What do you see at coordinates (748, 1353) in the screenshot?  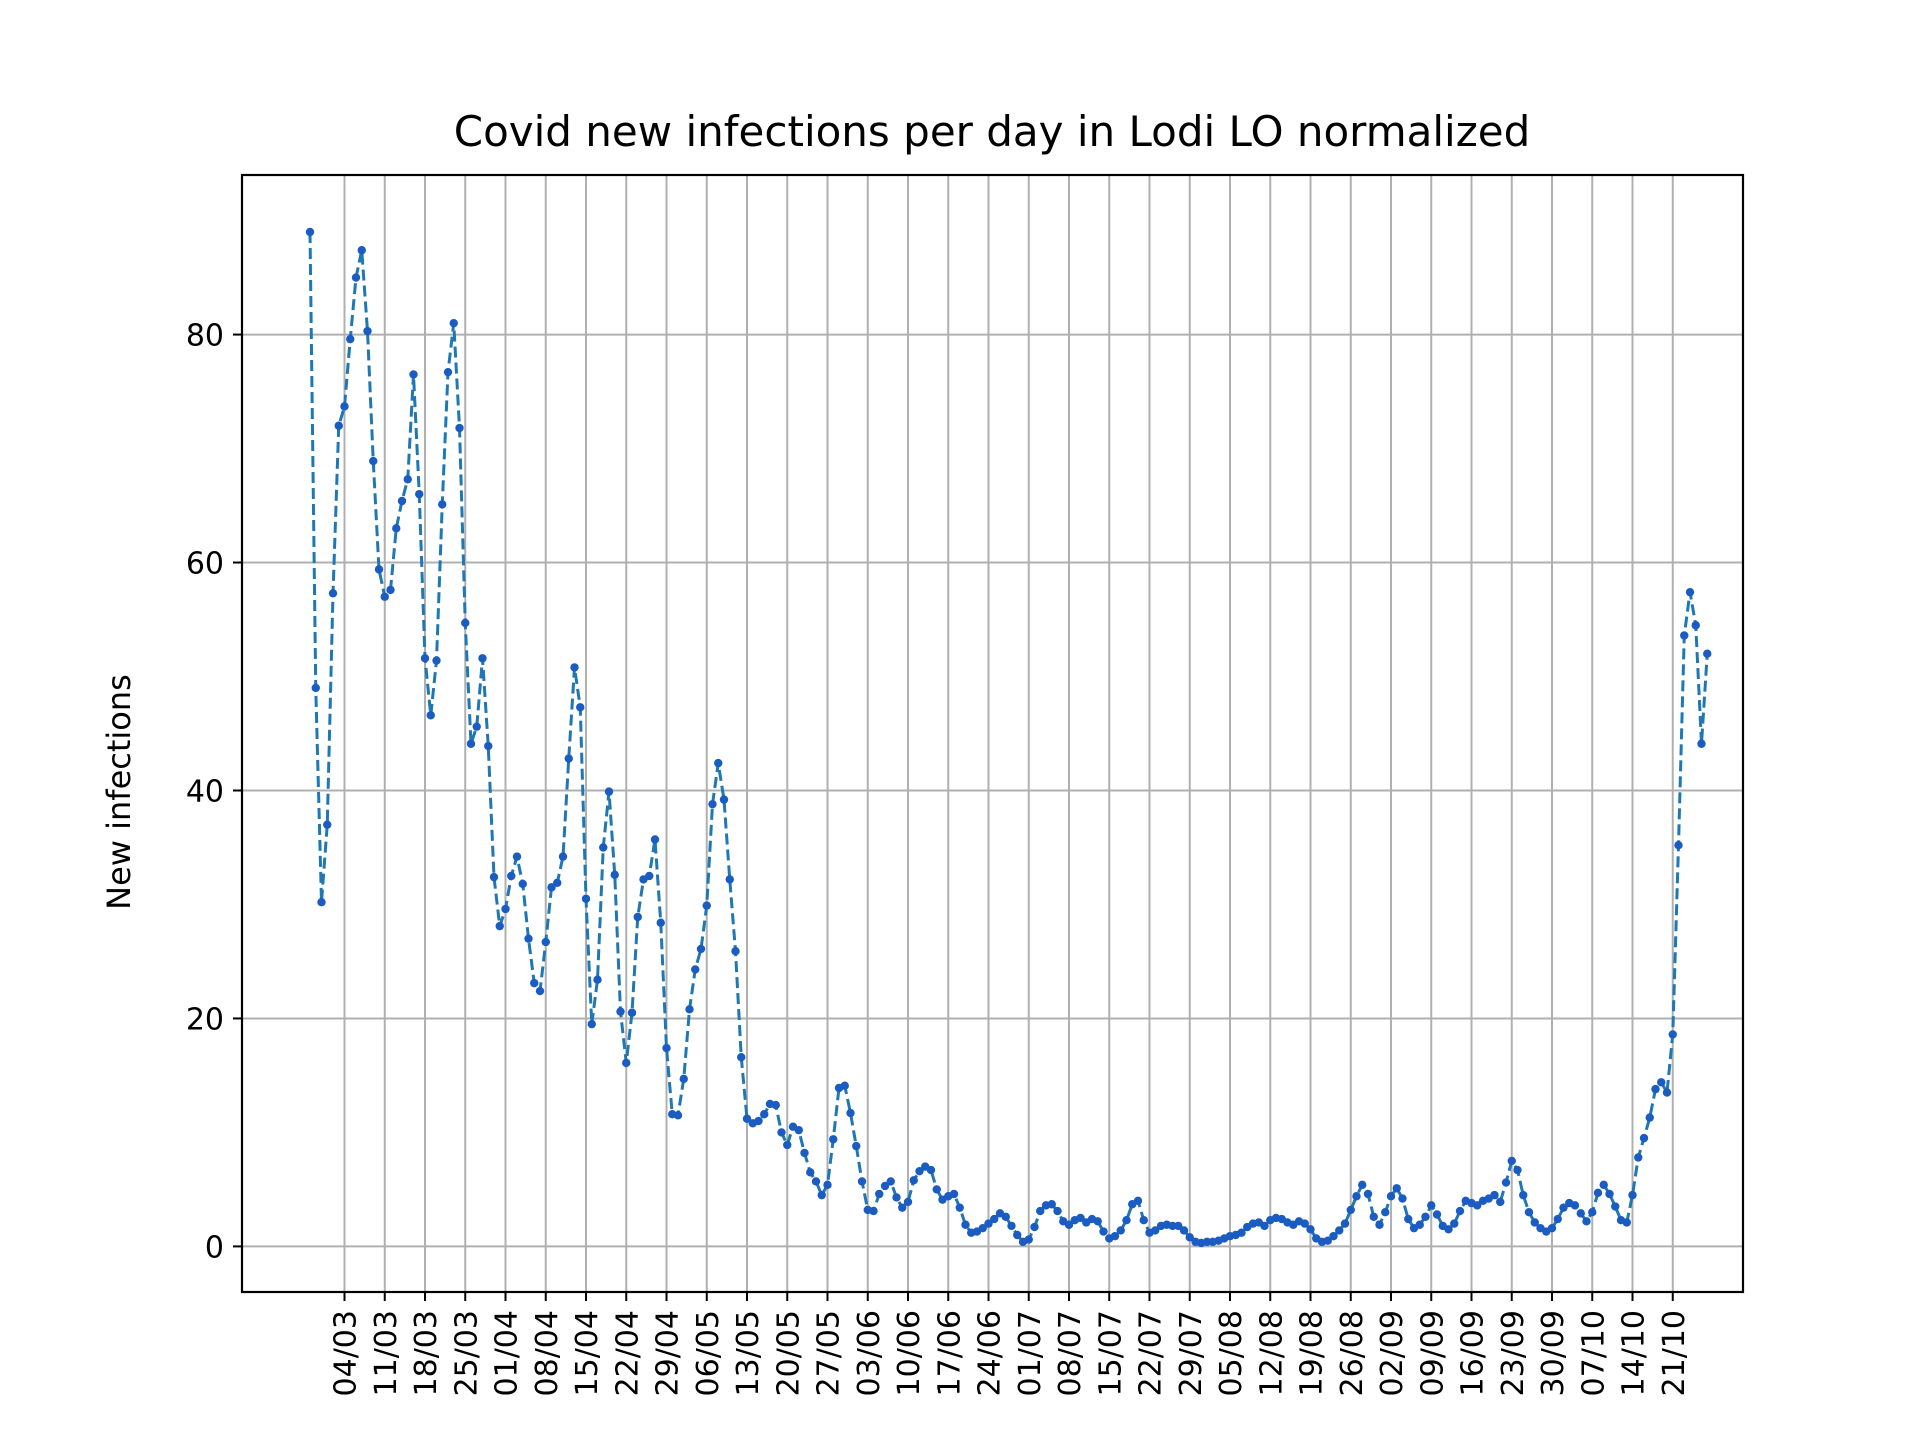 I see `x-tick-label: 13/05` at bounding box center [748, 1353].